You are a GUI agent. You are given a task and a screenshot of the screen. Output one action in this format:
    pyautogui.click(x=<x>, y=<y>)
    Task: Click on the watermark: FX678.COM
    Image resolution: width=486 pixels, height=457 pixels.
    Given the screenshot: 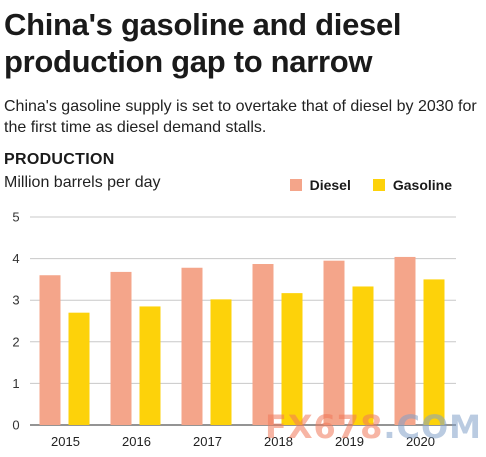 What is the action you would take?
    pyautogui.click(x=373, y=427)
    